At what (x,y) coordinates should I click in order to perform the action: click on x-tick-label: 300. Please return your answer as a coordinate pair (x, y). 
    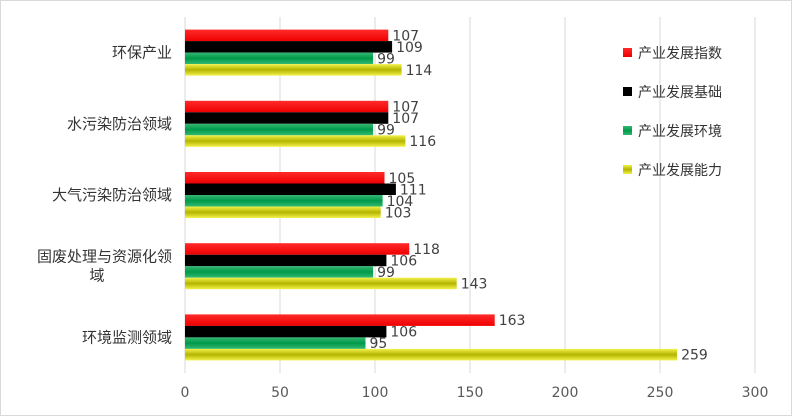
    Looking at the image, I should click on (755, 393).